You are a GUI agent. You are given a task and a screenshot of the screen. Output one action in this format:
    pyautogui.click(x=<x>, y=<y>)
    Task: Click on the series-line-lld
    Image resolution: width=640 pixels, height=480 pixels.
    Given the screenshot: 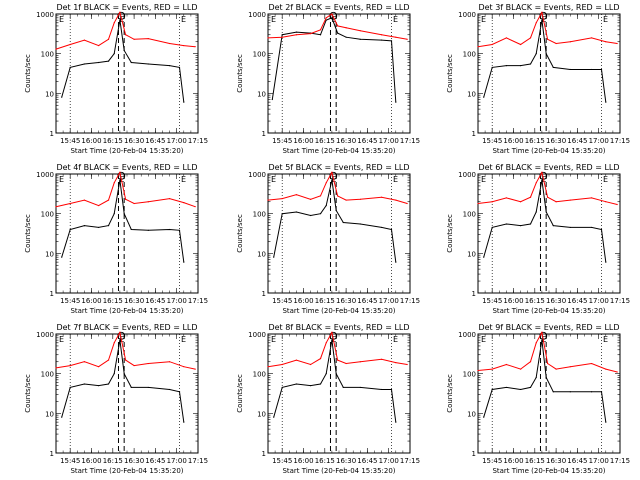 What is the action you would take?
    pyautogui.click(x=547, y=29)
    